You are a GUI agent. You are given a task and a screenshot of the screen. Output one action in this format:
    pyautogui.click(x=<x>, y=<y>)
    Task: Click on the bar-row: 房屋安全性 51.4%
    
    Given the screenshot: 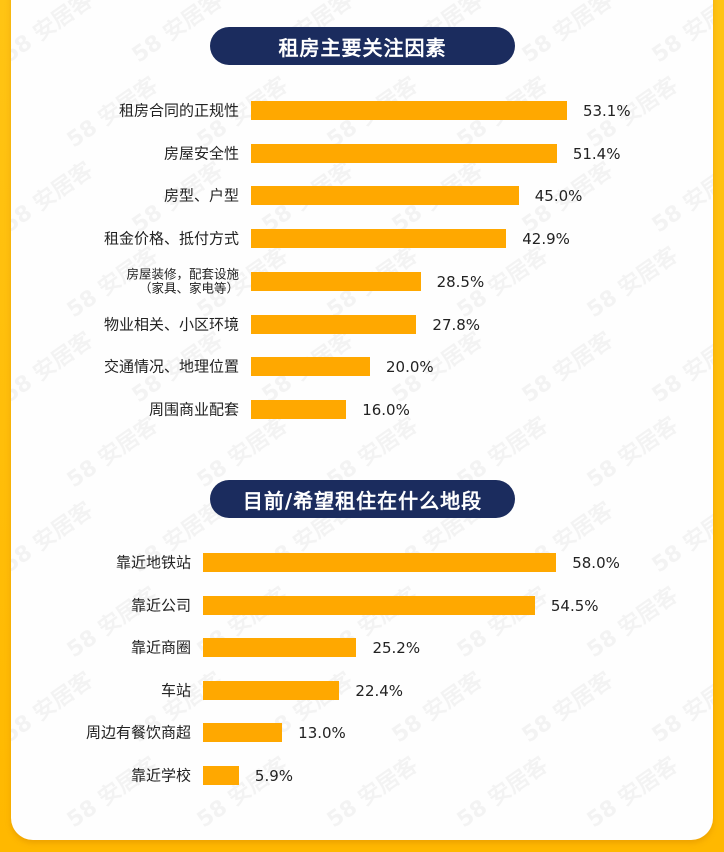 What is the action you would take?
    pyautogui.click(x=362, y=153)
    